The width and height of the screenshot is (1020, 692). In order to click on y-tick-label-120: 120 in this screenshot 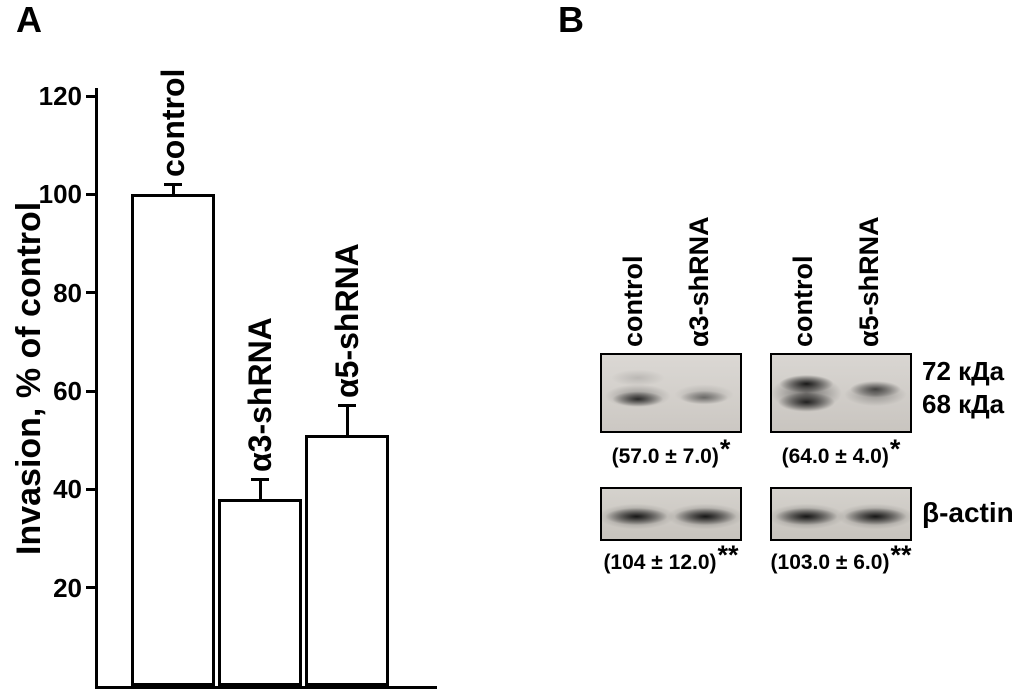, I will do `click(60, 96)`.